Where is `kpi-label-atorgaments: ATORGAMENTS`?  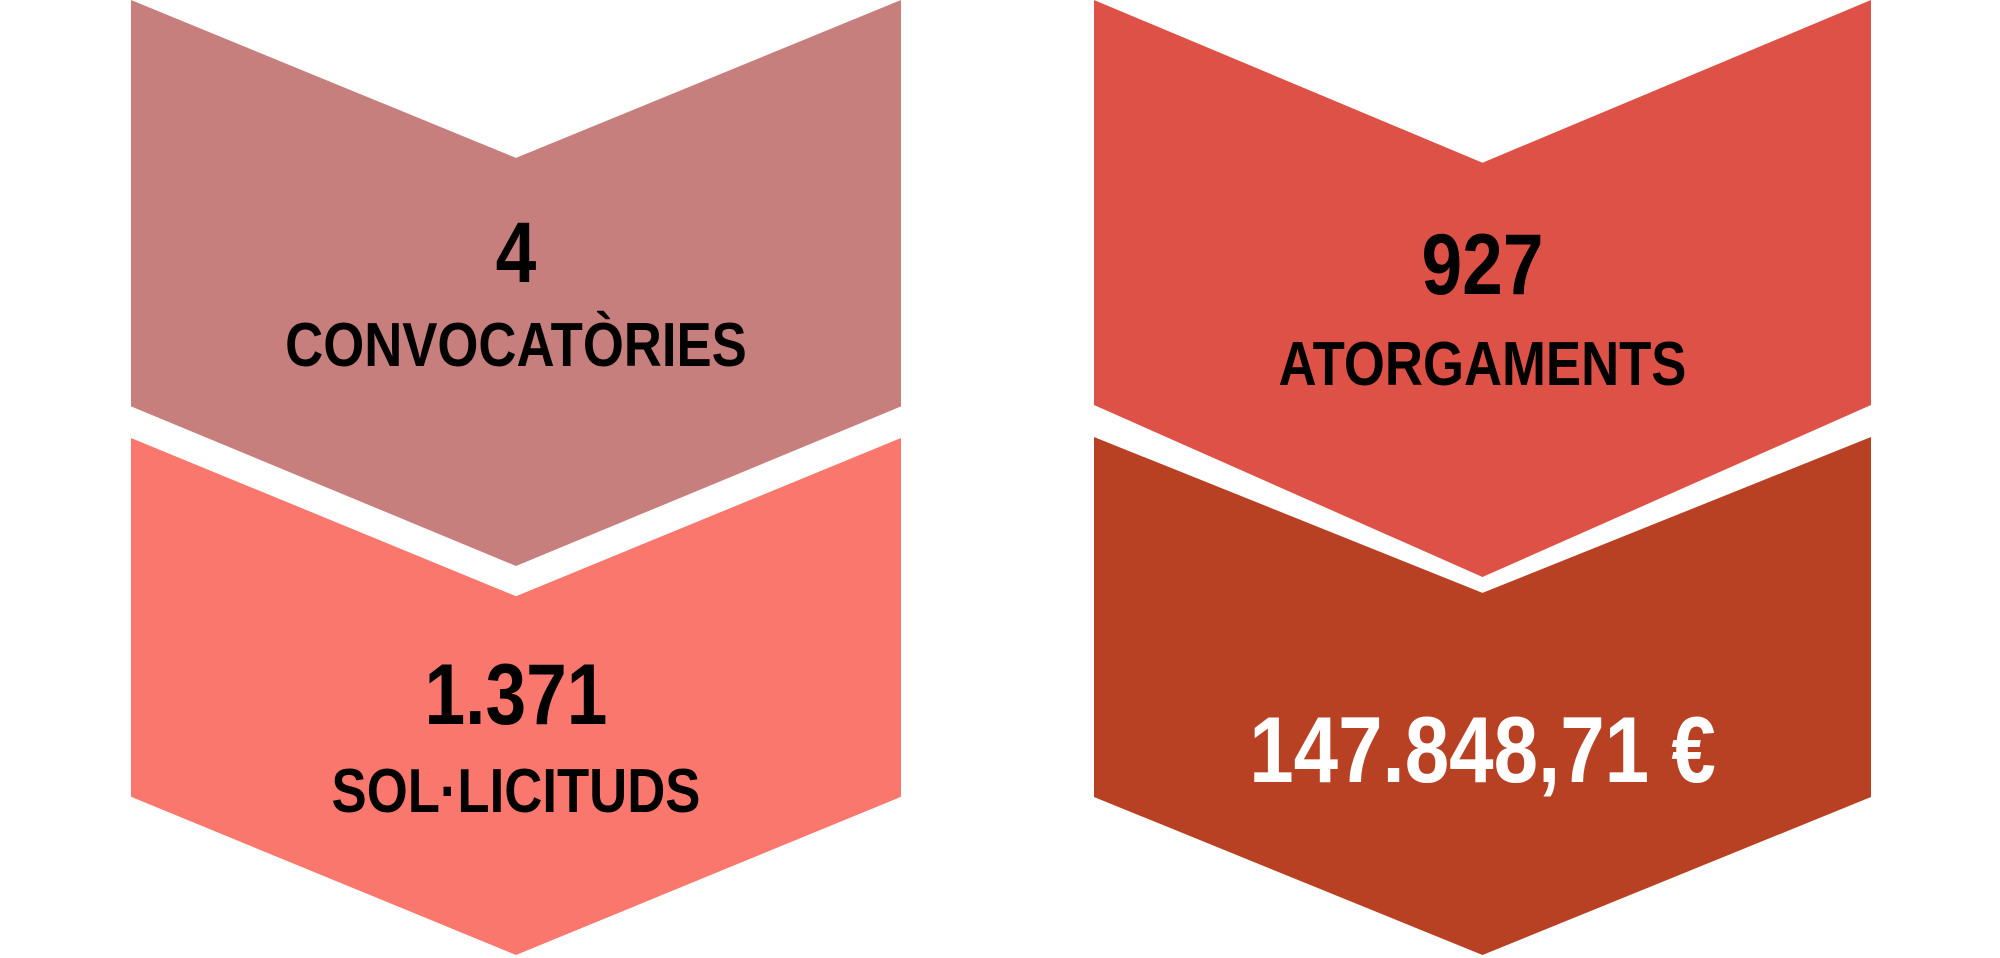 kpi-label-atorgaments: ATORGAMENTS is located at coordinates (1482, 365).